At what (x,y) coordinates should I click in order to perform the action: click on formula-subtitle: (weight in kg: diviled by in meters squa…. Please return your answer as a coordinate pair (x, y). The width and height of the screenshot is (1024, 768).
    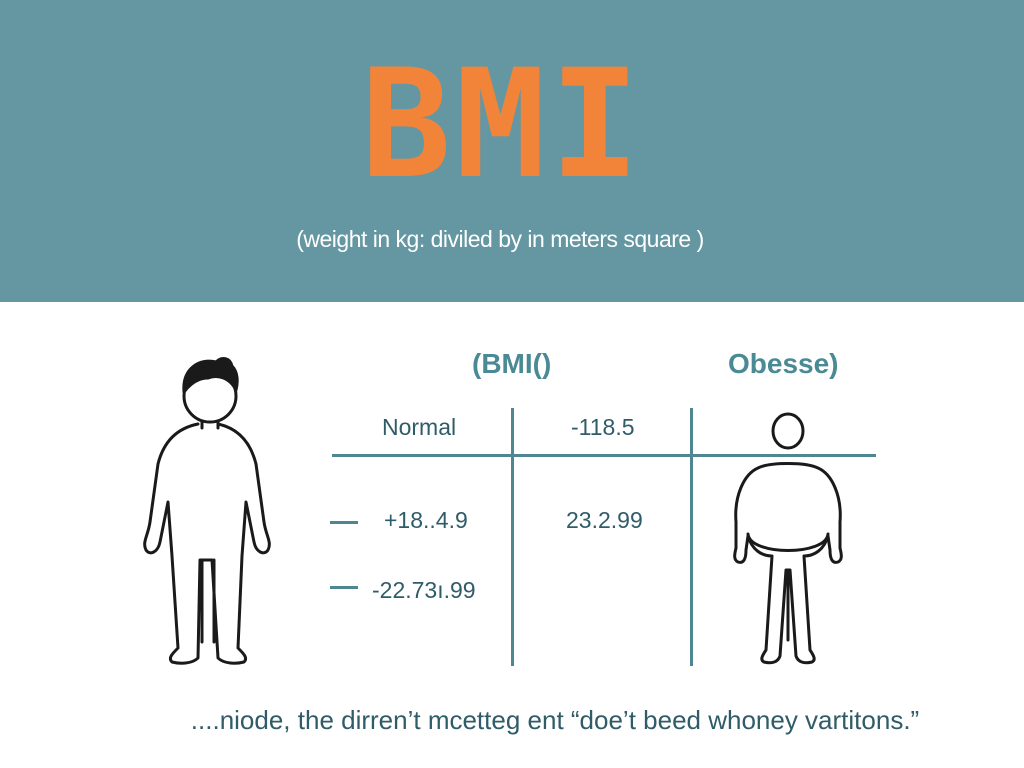
    Looking at the image, I should click on (500, 239).